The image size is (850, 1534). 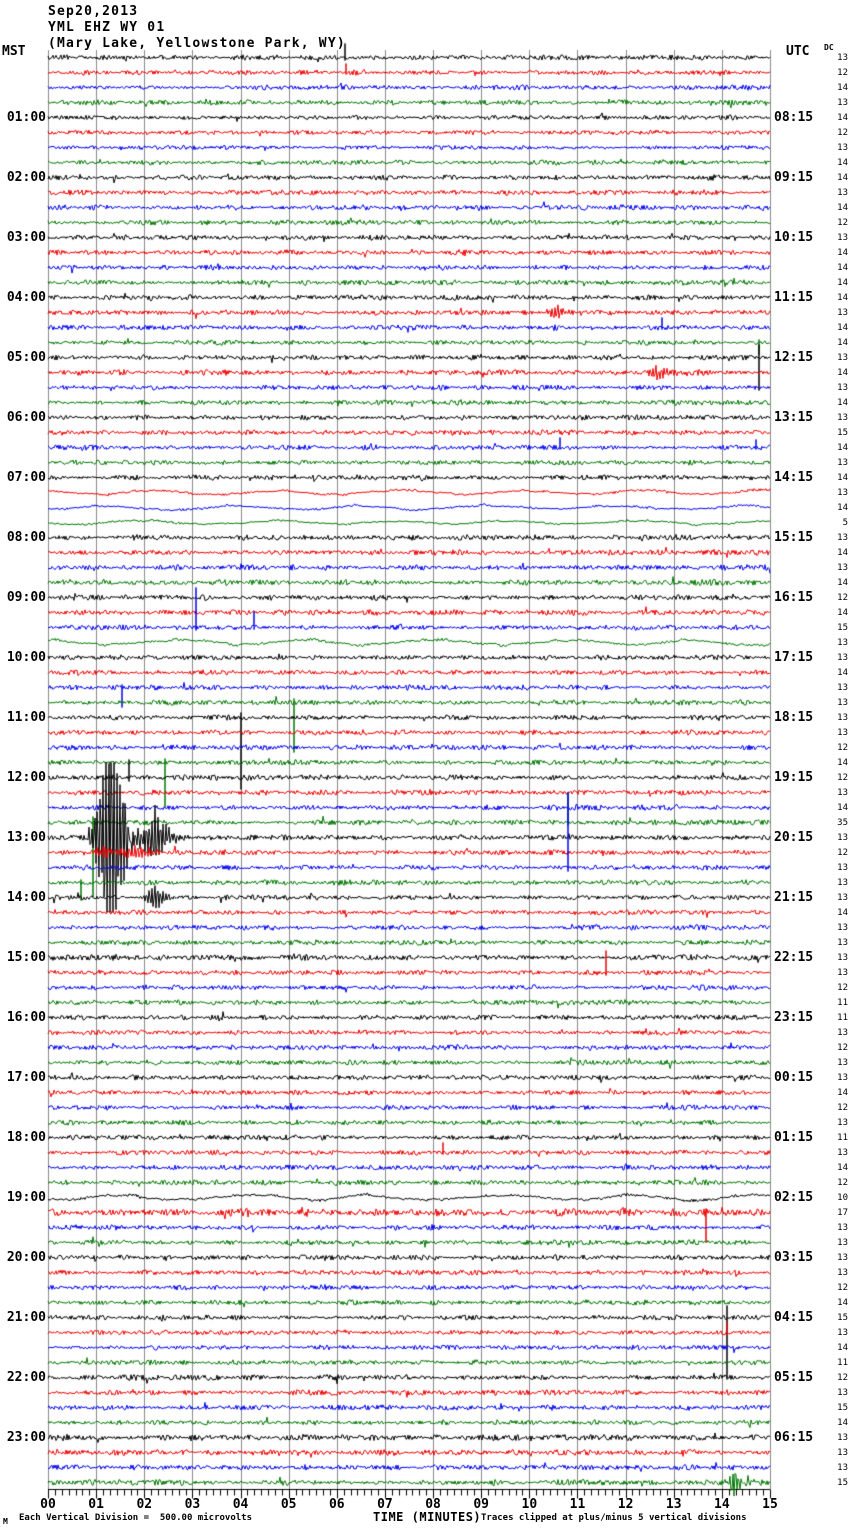 I want to click on x-tick-label: 01, so click(x=96, y=1504).